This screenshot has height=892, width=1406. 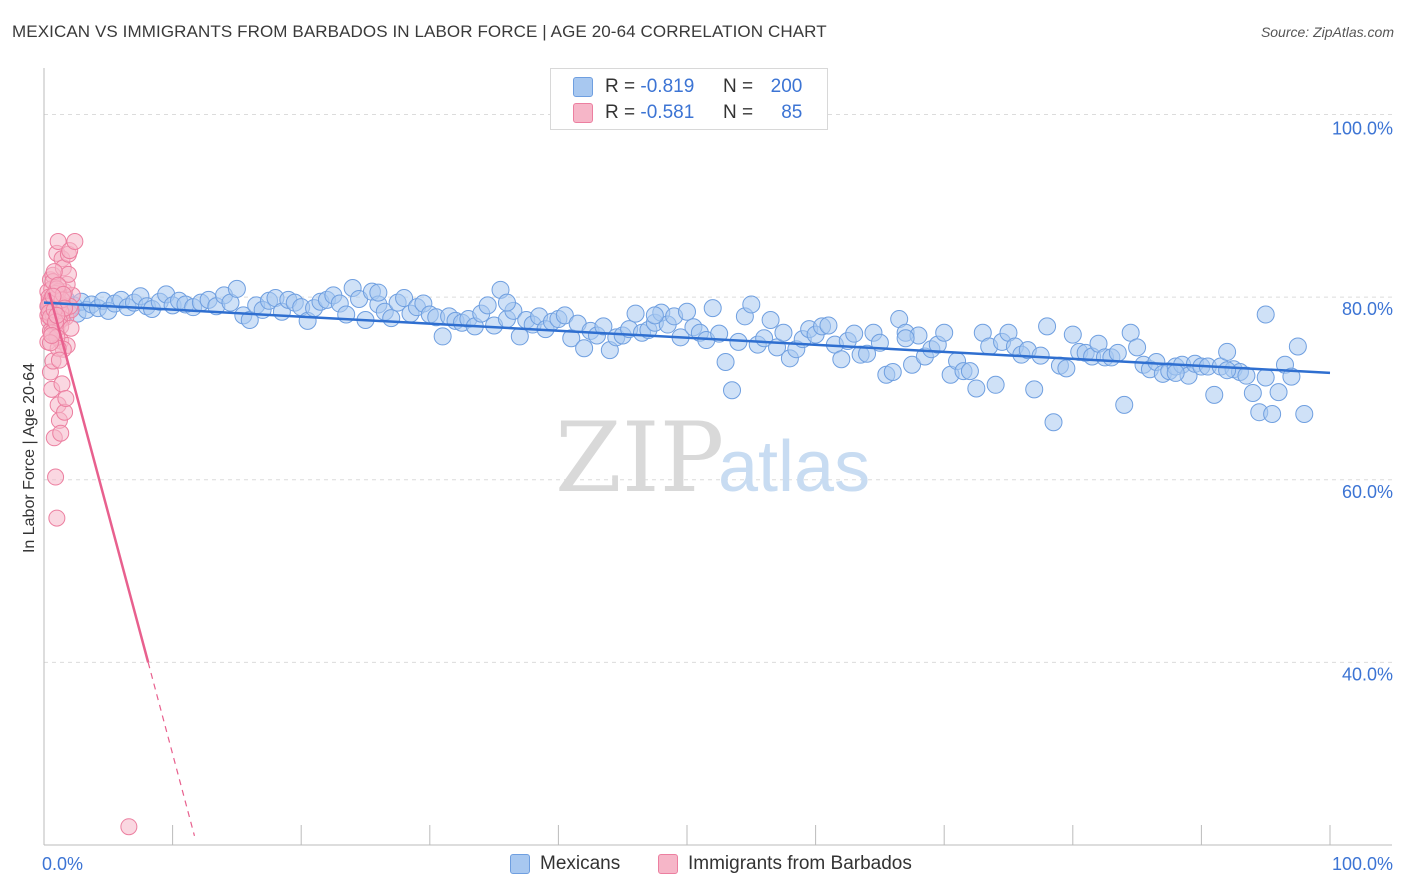 What do you see at coordinates (580, 863) in the screenshot?
I see `bottom-legend-label-mexicans: Mexicans` at bounding box center [580, 863].